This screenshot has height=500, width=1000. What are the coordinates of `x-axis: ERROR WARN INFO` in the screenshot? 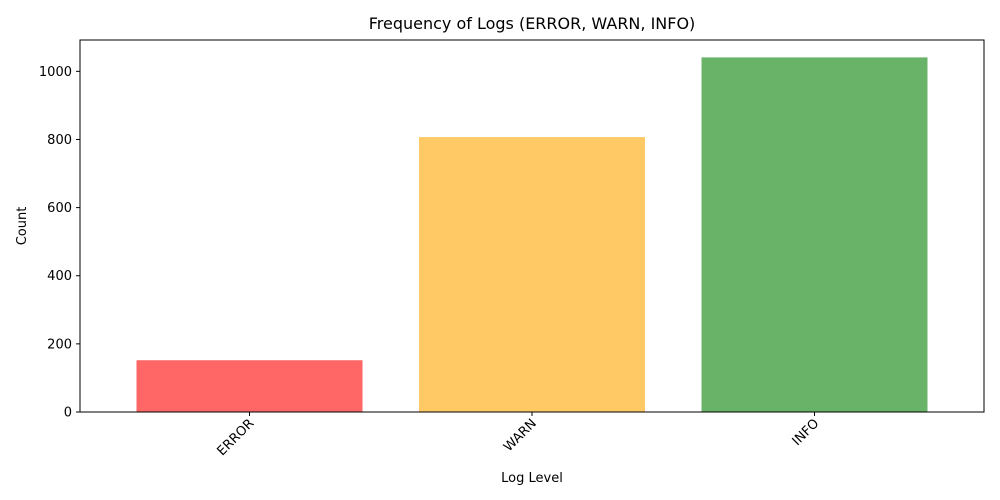 It's located at (519, 435).